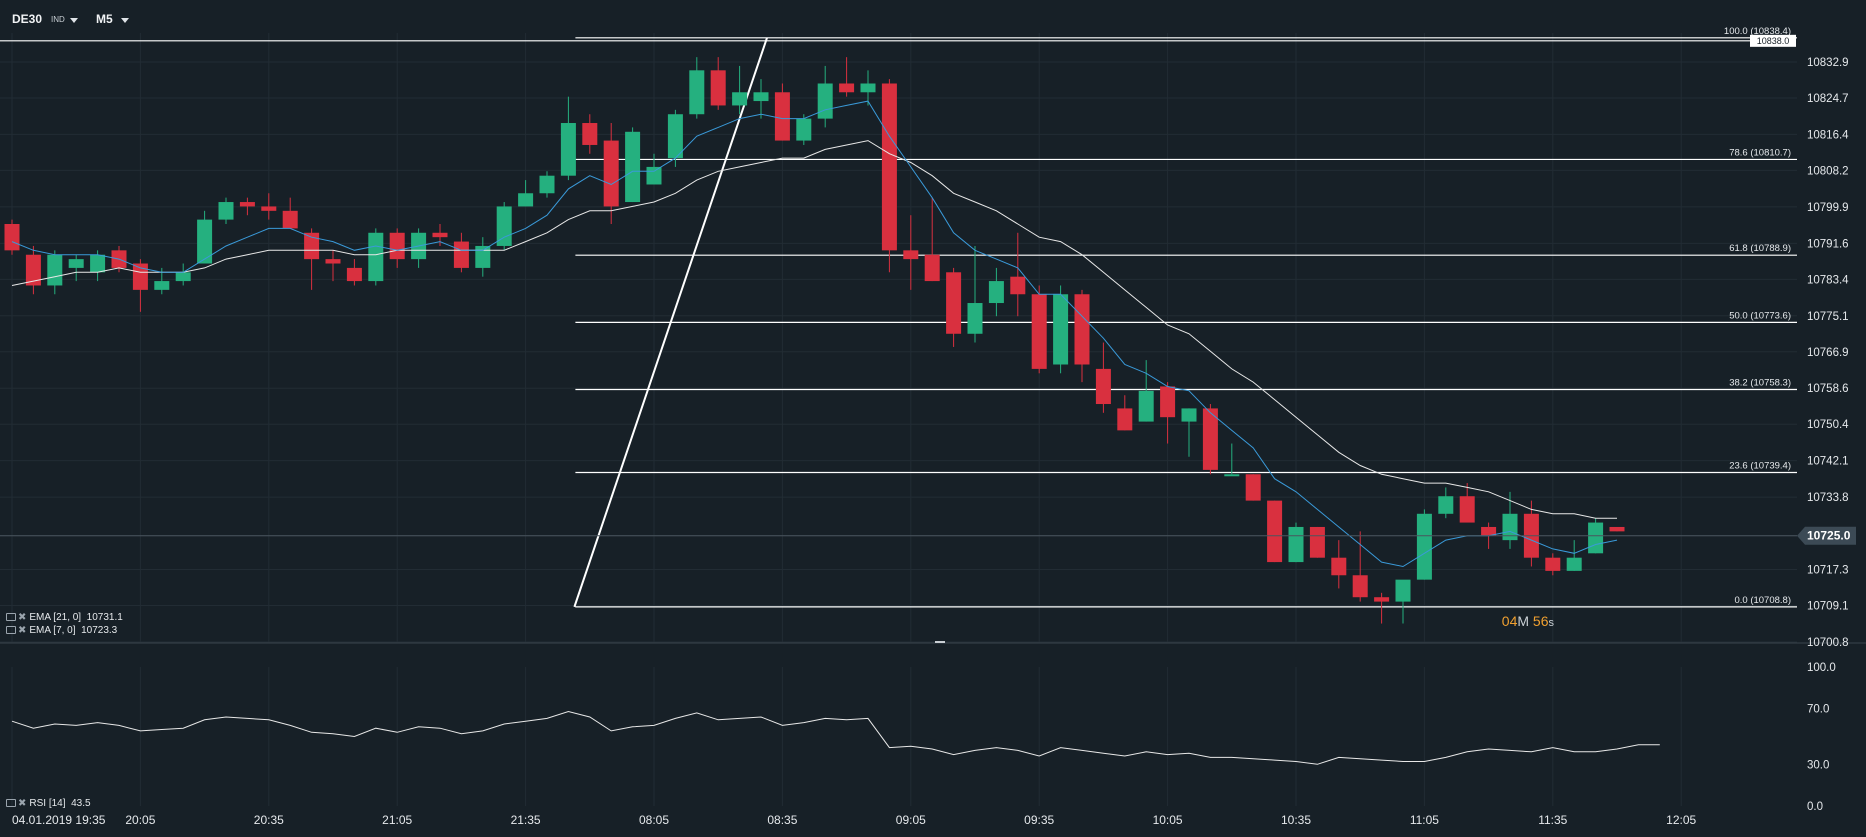 The height and width of the screenshot is (837, 1866). What do you see at coordinates (1821, 668) in the screenshot?
I see `rsi-tick-label: 100.0` at bounding box center [1821, 668].